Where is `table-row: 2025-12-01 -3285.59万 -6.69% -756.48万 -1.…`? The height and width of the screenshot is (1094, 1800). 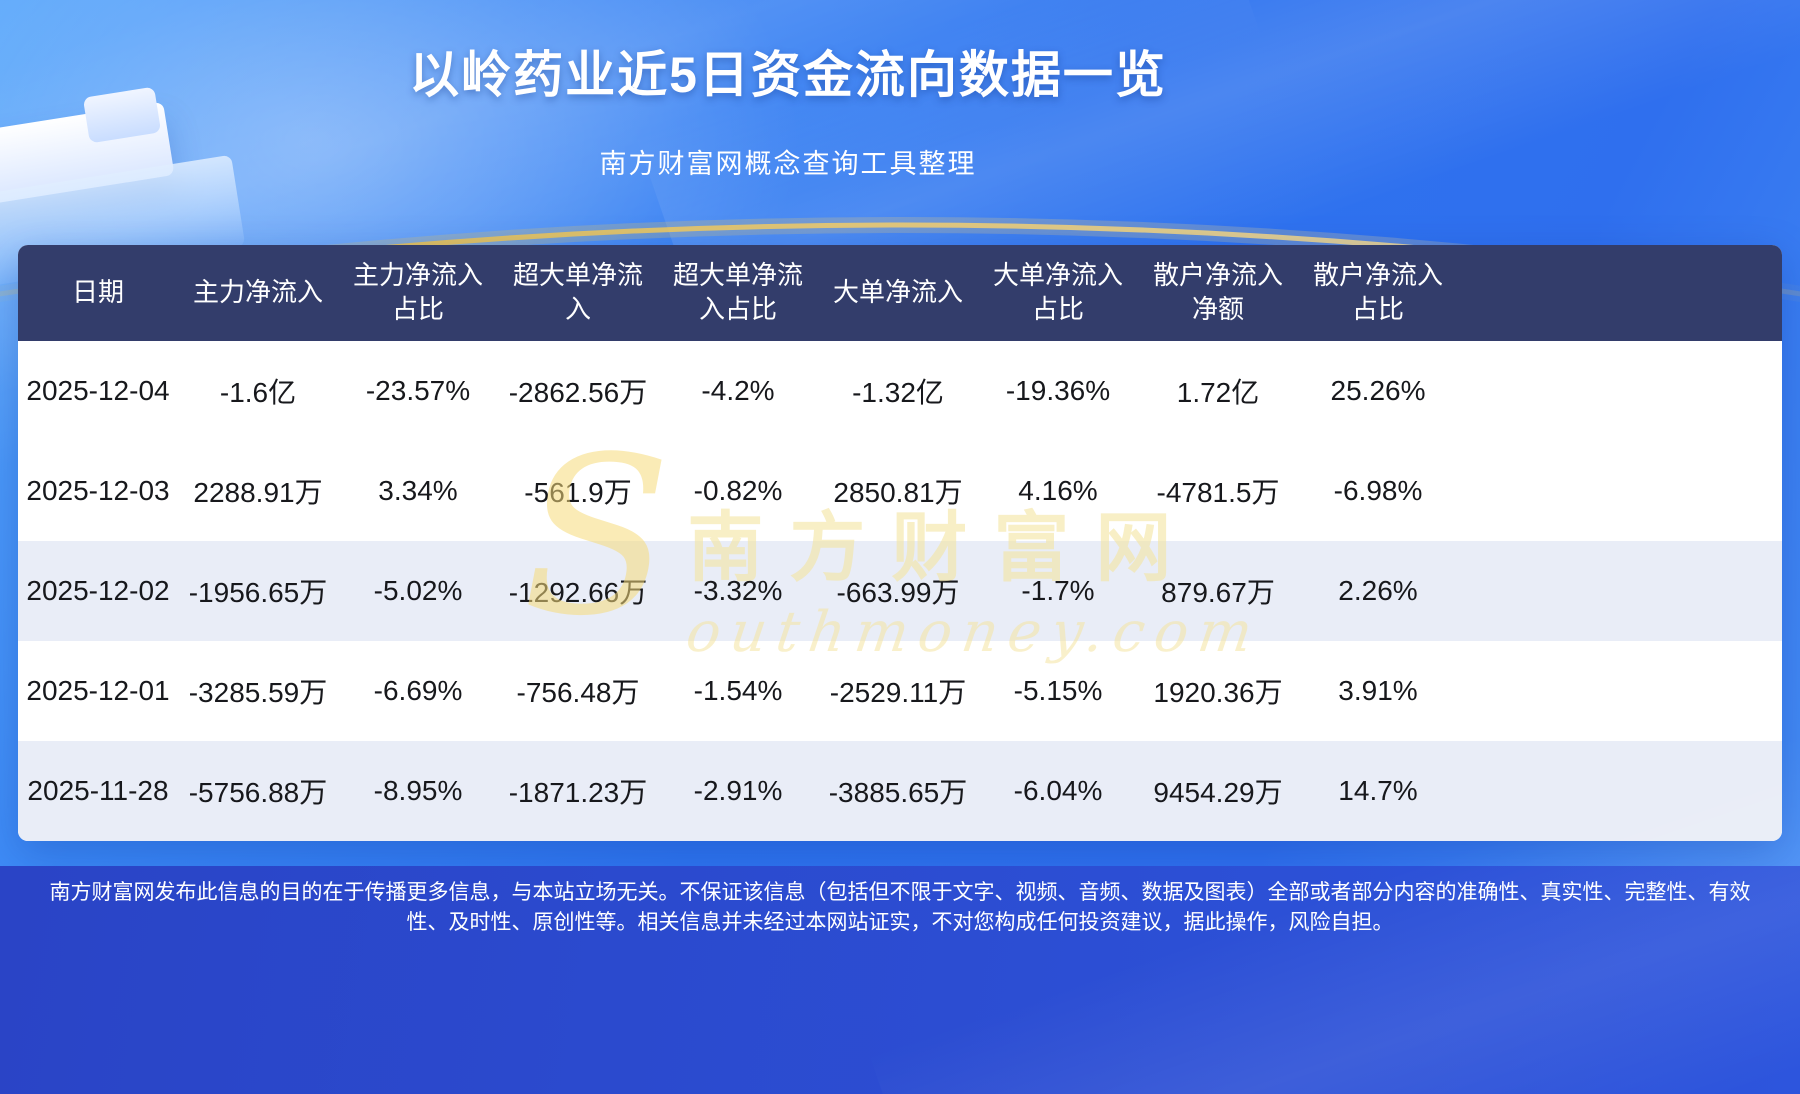 table-row: 2025-12-01 -3285.59万 -6.69% -756.48万 -1.… is located at coordinates (900, 691).